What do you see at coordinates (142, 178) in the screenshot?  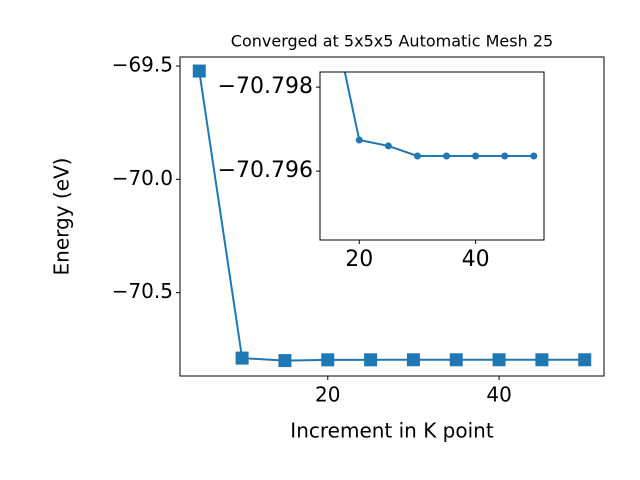 I see `y-tick-label: −70.0` at bounding box center [142, 178].